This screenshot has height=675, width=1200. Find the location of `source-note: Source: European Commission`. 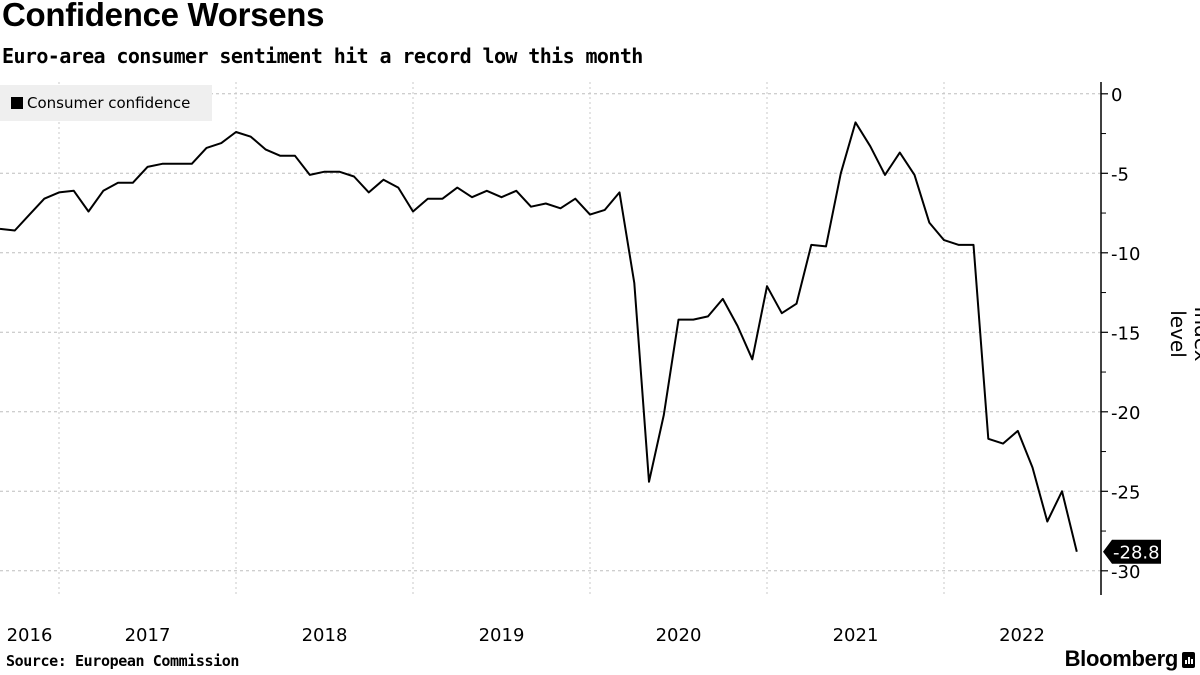

source-note: Source: European Commission is located at coordinates (123, 661).